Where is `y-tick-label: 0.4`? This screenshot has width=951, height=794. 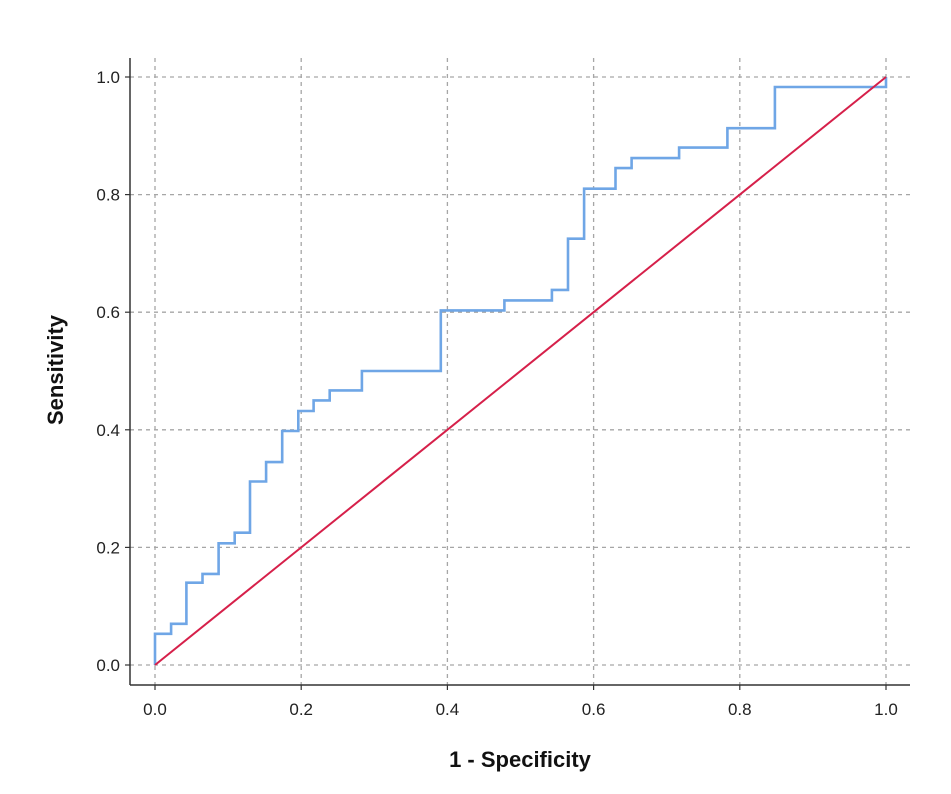 y-tick-label: 0.4 is located at coordinates (108, 430).